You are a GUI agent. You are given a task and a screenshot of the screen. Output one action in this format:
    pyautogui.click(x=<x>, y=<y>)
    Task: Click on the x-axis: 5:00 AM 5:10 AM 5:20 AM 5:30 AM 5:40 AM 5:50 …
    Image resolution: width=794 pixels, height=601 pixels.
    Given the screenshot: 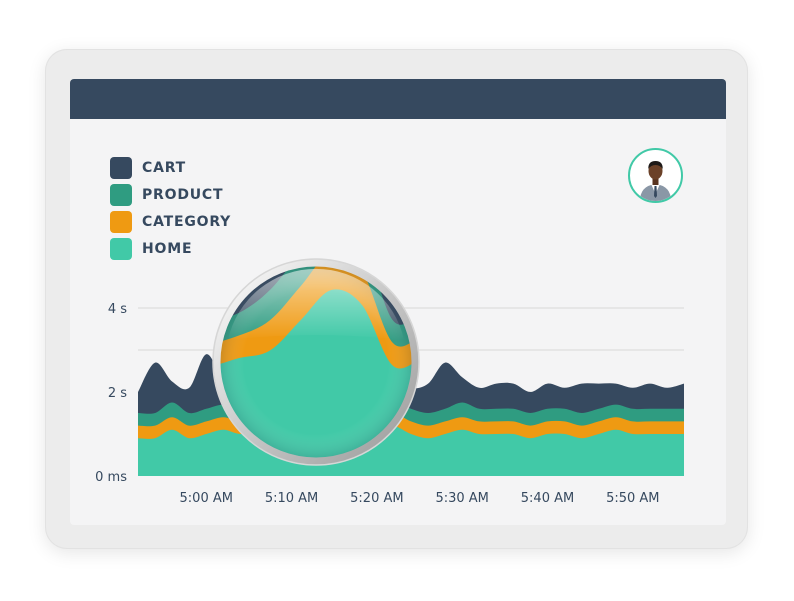 What is the action you would take?
    pyautogui.click(x=420, y=498)
    